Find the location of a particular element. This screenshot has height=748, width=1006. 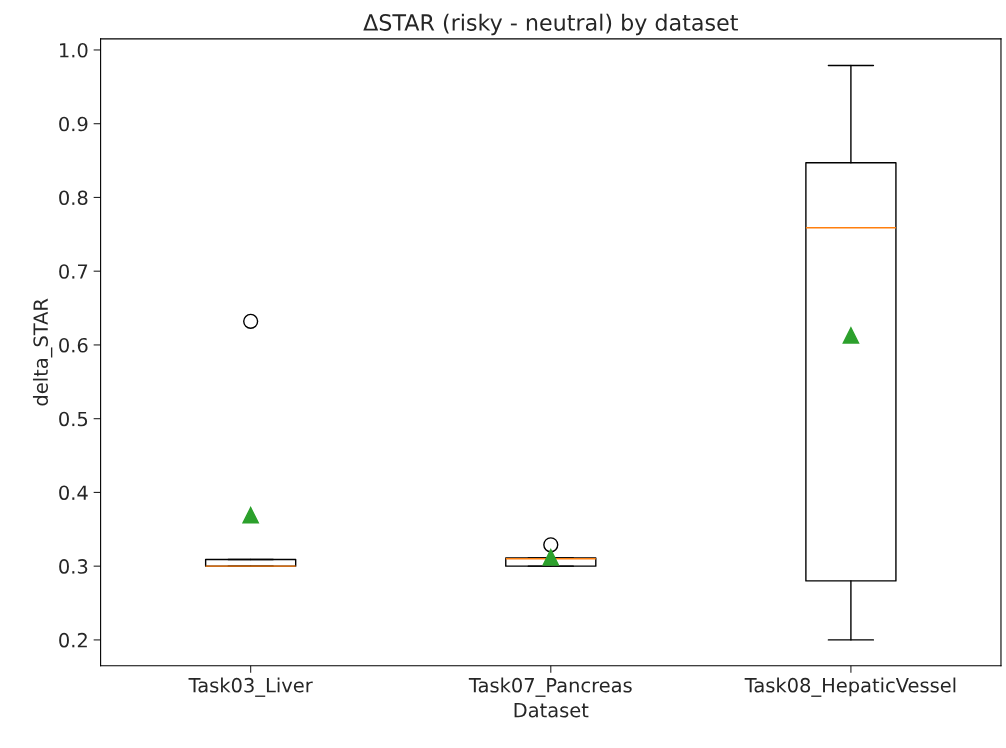

y-tick-label: 0.3 is located at coordinates (73, 566).